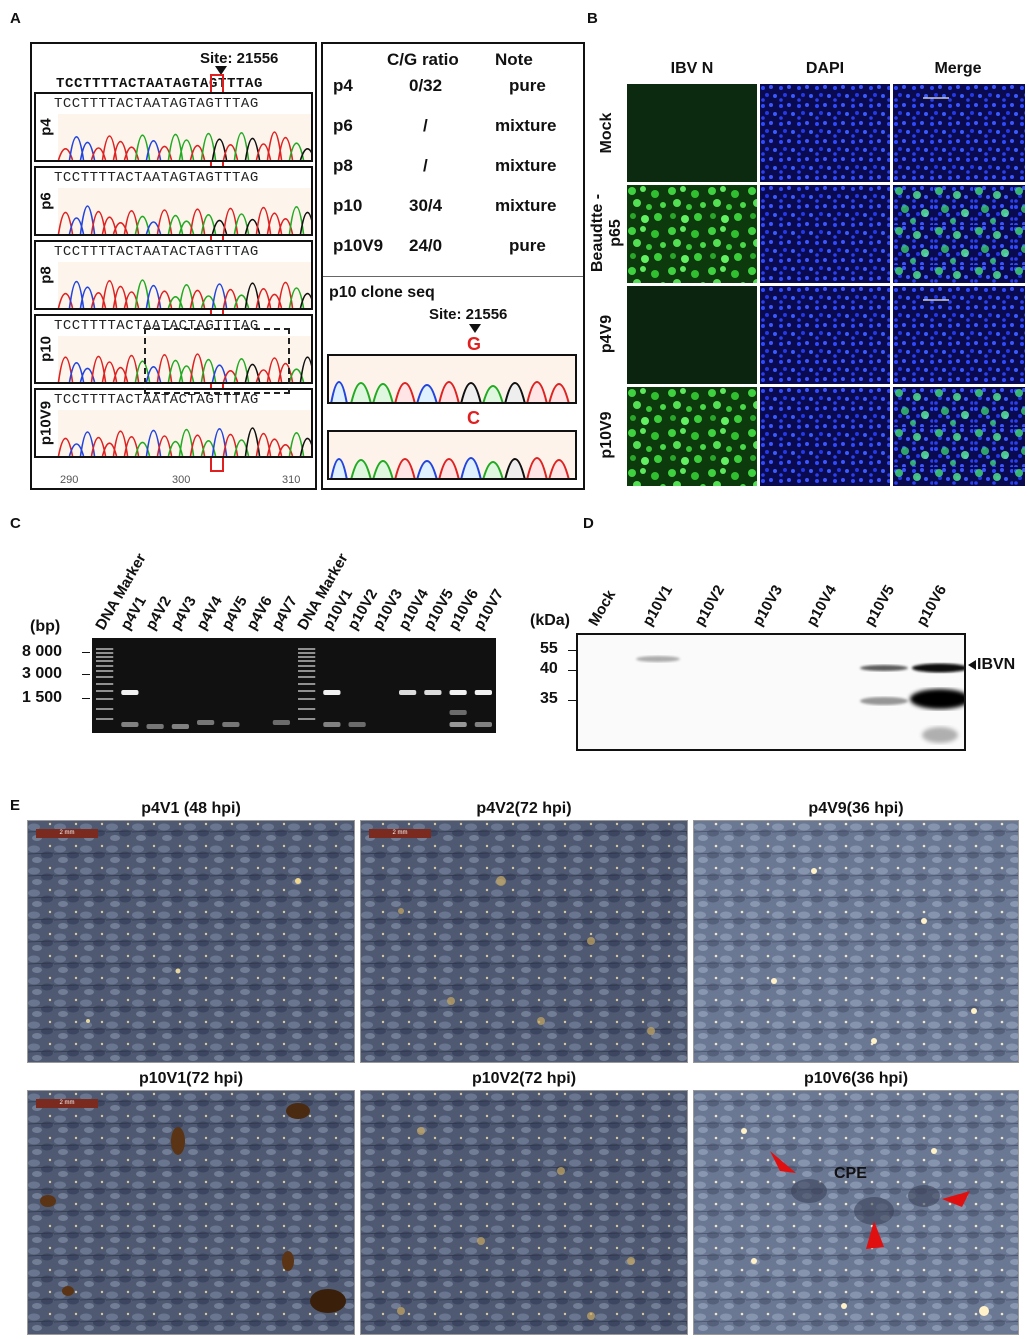  I want to click on panel-c-letter: C, so click(15, 523).